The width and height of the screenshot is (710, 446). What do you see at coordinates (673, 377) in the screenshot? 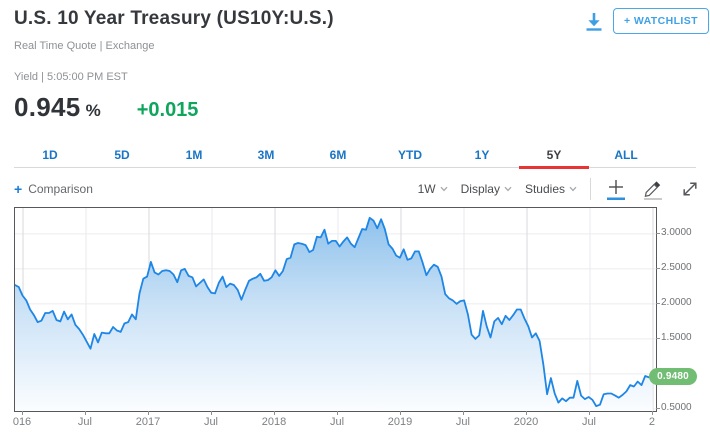
I see `last-price-badge: 0.9480` at bounding box center [673, 377].